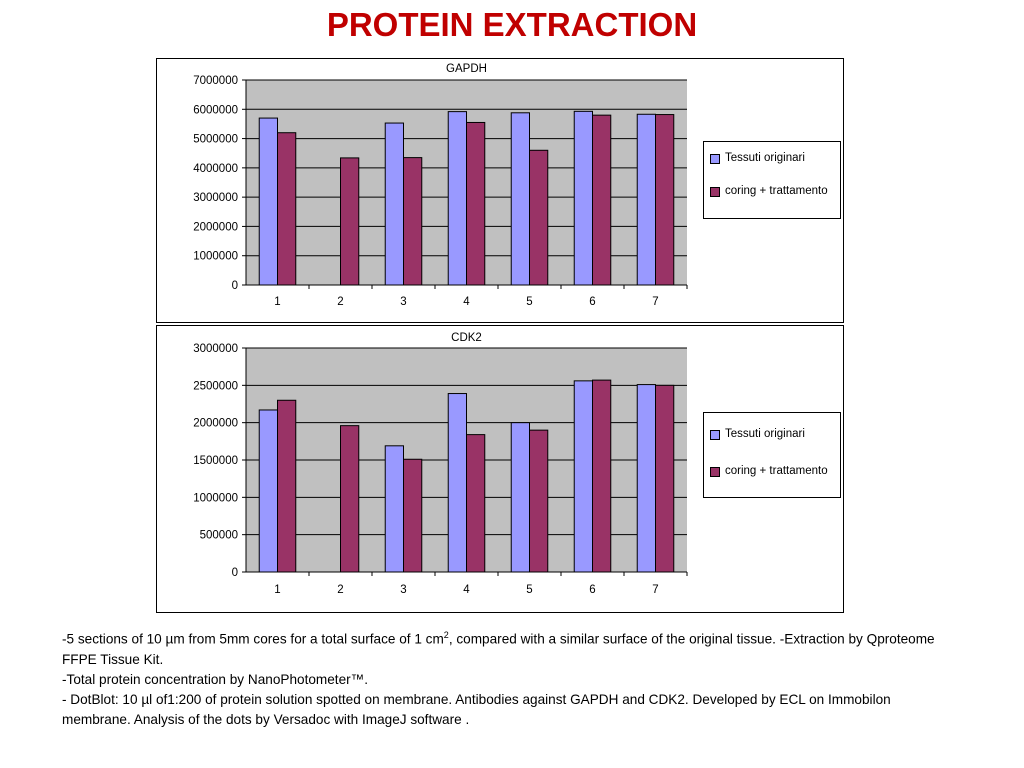  Describe the element at coordinates (215, 461) in the screenshot. I see `y-tick-label: 1500000` at that location.